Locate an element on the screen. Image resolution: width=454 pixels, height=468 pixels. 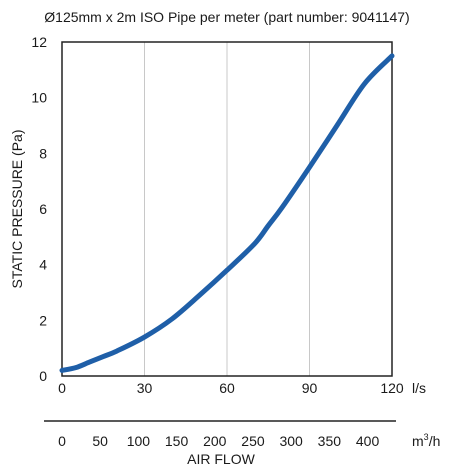
x-axis-unit-ls: l/s is located at coordinates (419, 388).